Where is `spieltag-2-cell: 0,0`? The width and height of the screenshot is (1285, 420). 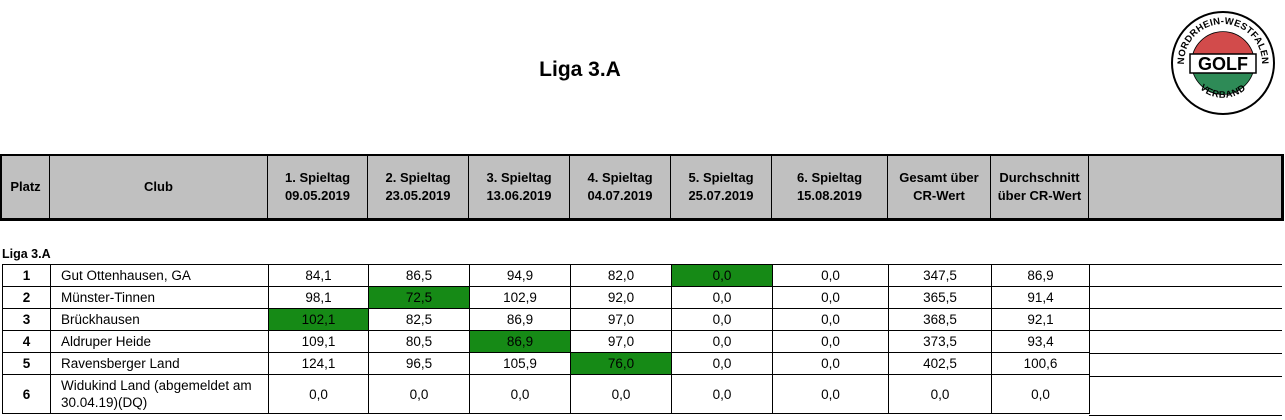
spieltag-2-cell: 0,0 is located at coordinates (419, 394).